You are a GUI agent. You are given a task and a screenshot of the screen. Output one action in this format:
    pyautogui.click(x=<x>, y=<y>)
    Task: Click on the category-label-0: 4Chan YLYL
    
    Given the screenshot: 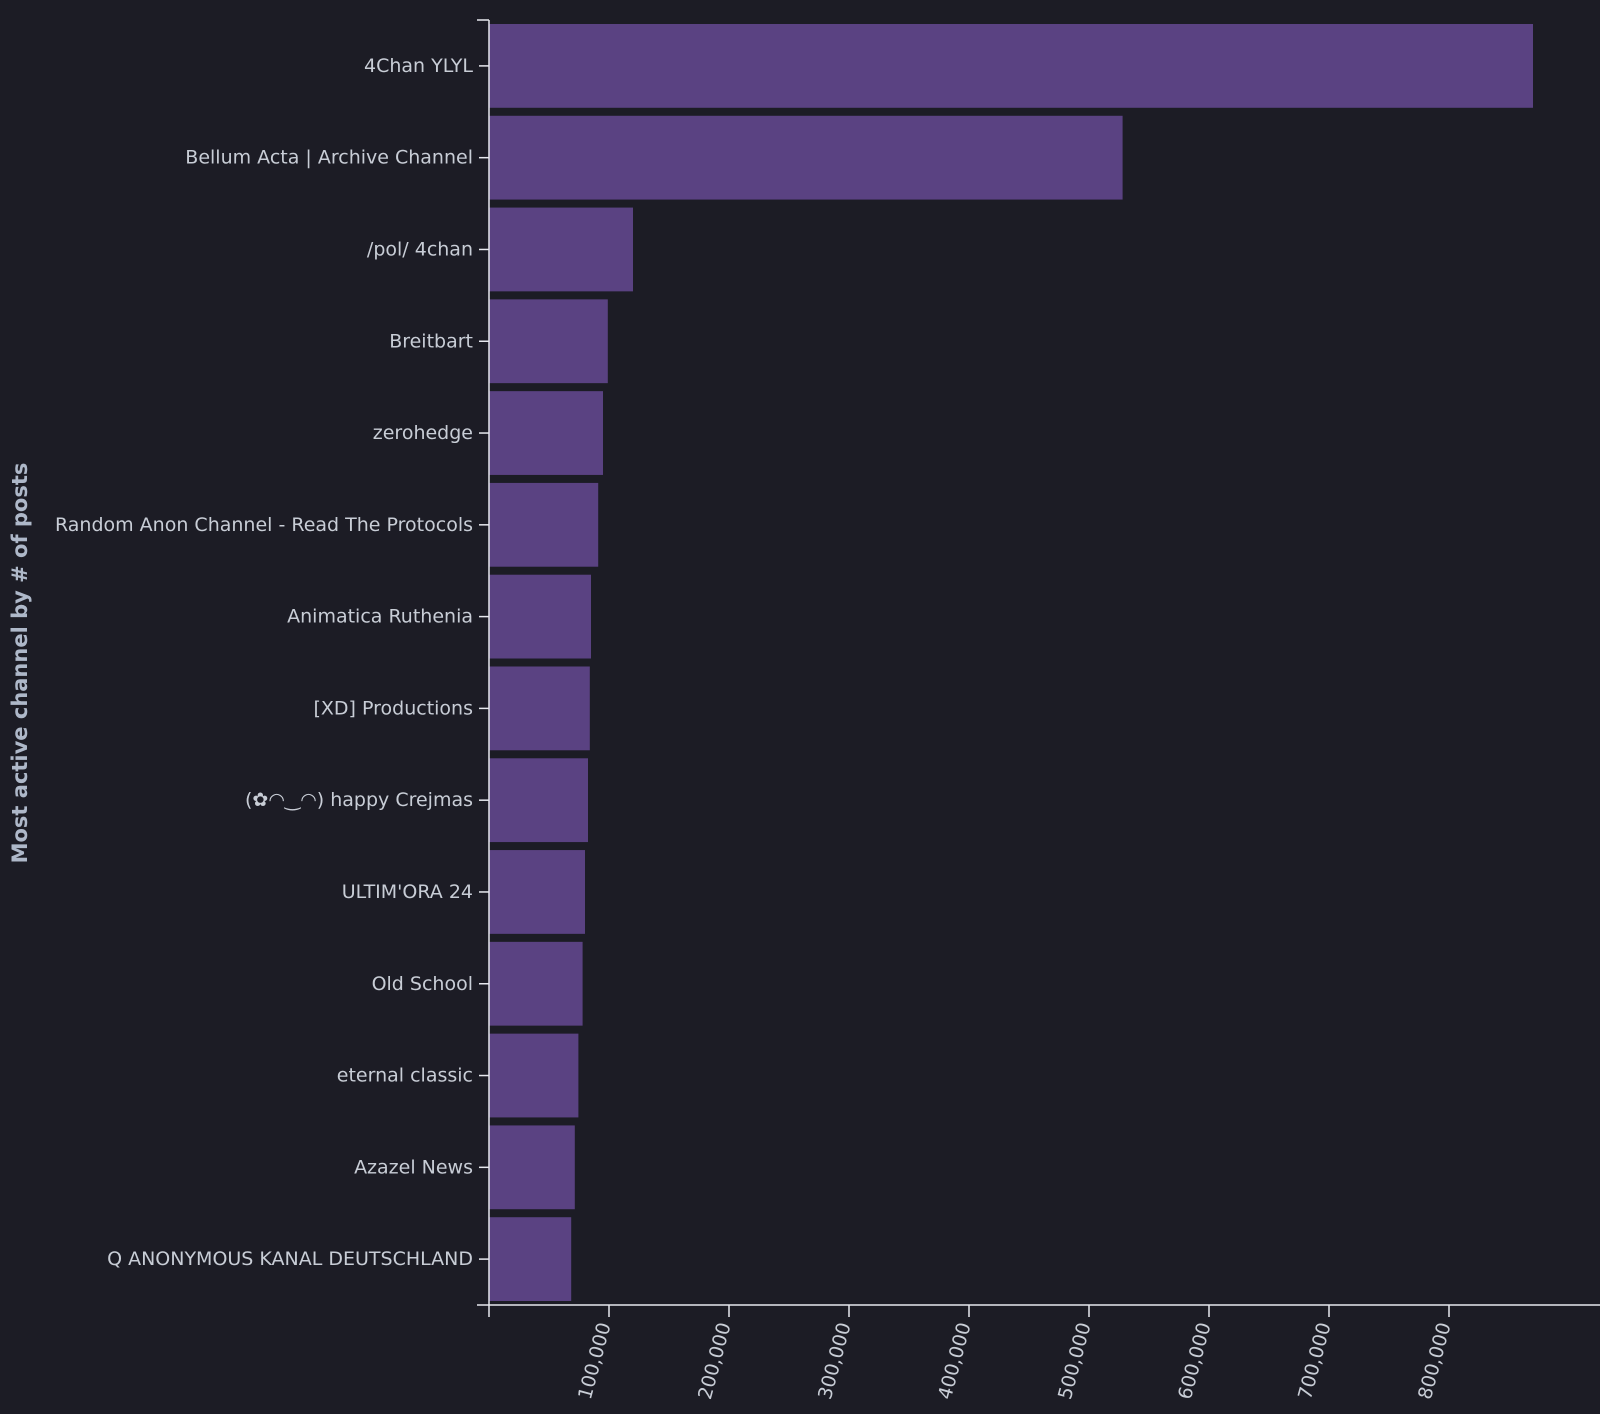 What is the action you would take?
    pyautogui.click(x=418, y=66)
    